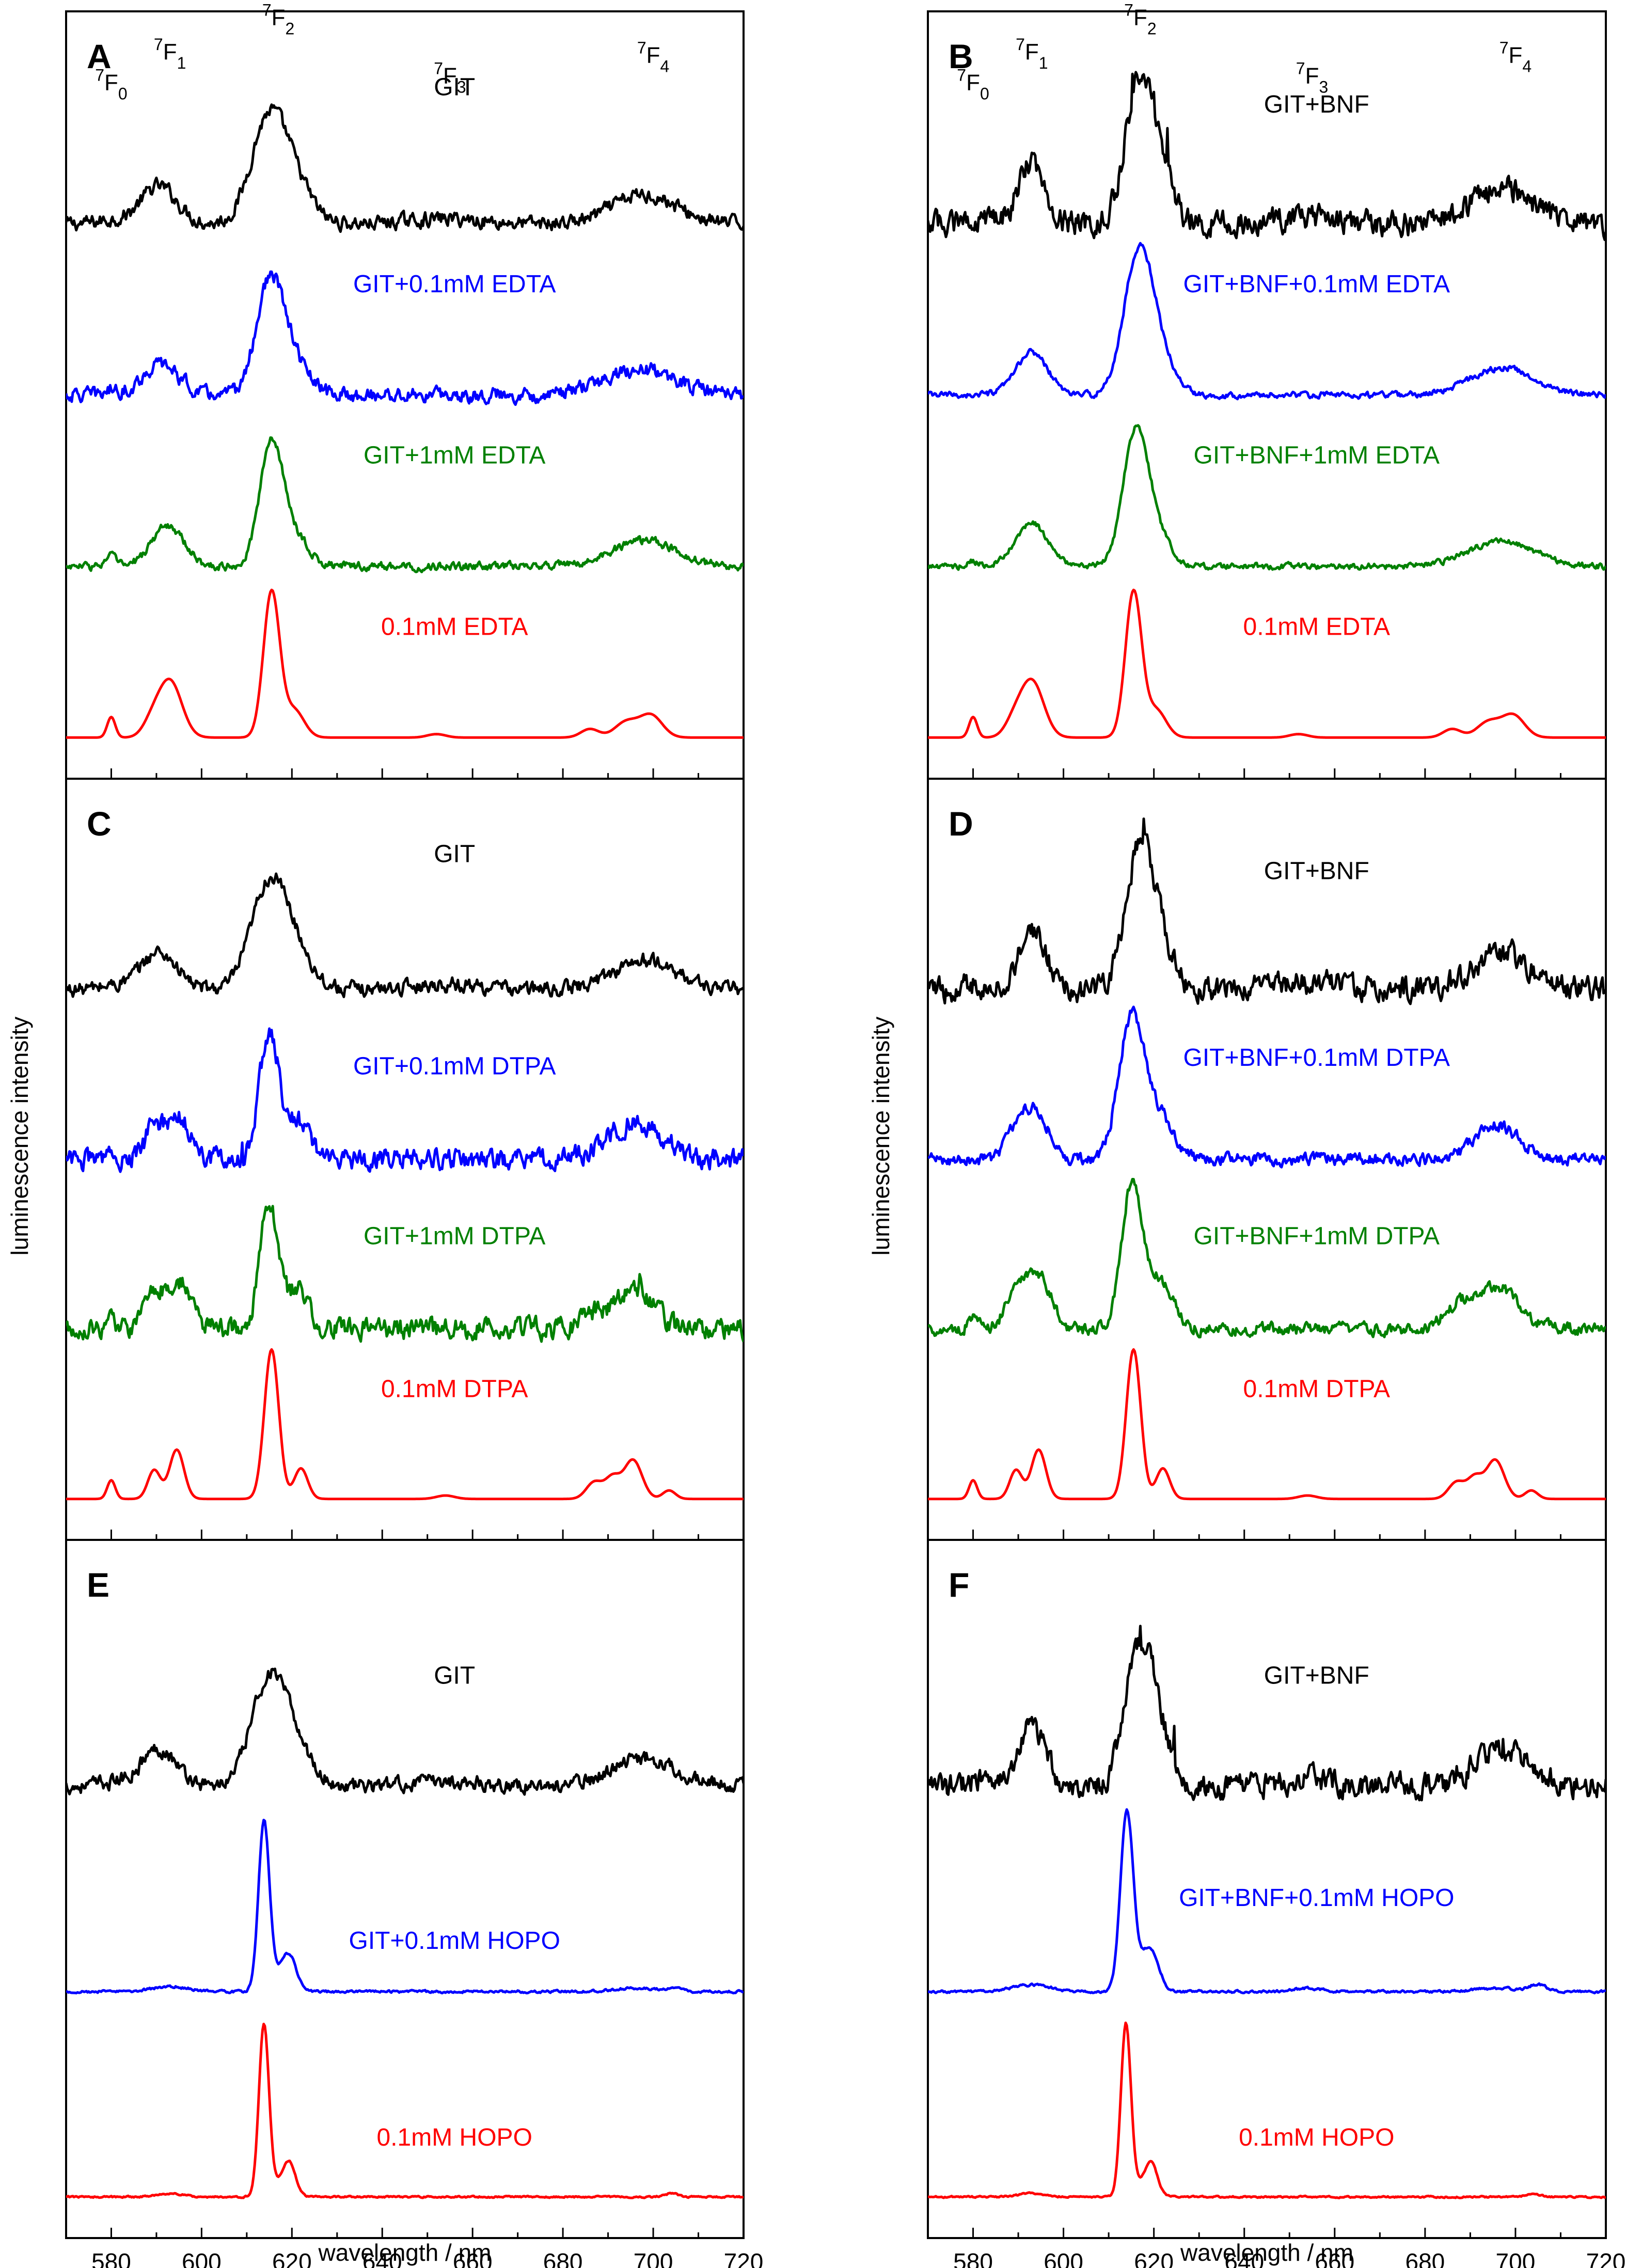 The height and width of the screenshot is (2268, 1642). I want to click on panel-letter: A, so click(99, 56).